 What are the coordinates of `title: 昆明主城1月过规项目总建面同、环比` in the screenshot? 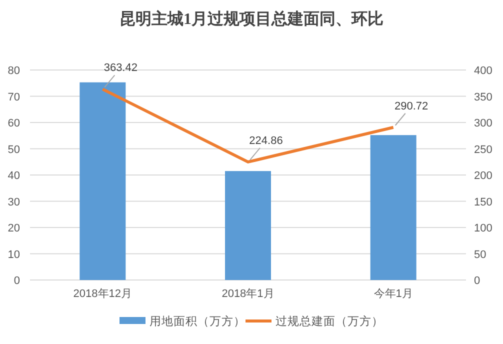 It's located at (252, 19).